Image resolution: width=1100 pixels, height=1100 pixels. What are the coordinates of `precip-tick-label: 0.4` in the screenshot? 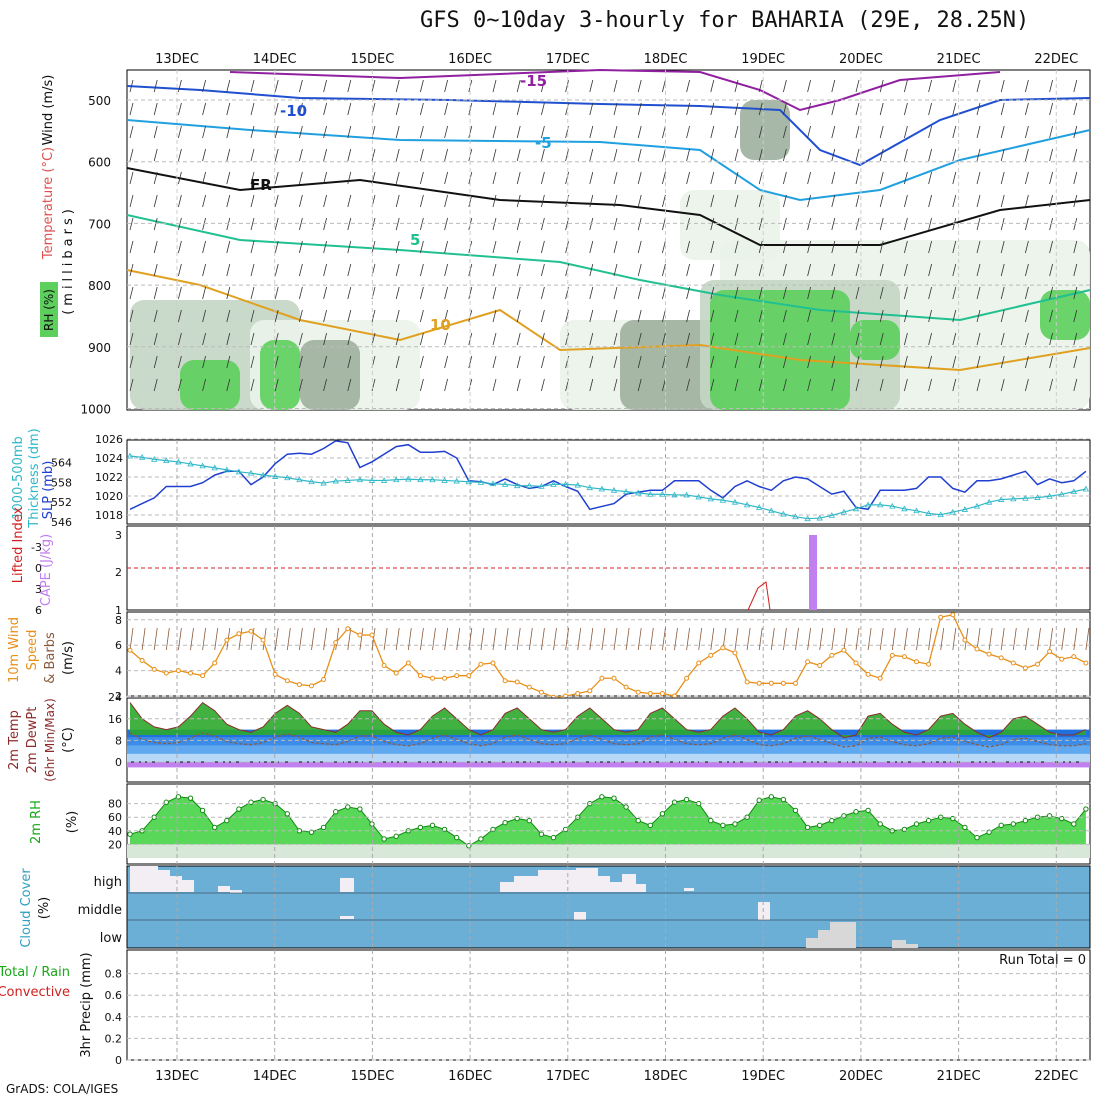 It's located at (114, 1017).